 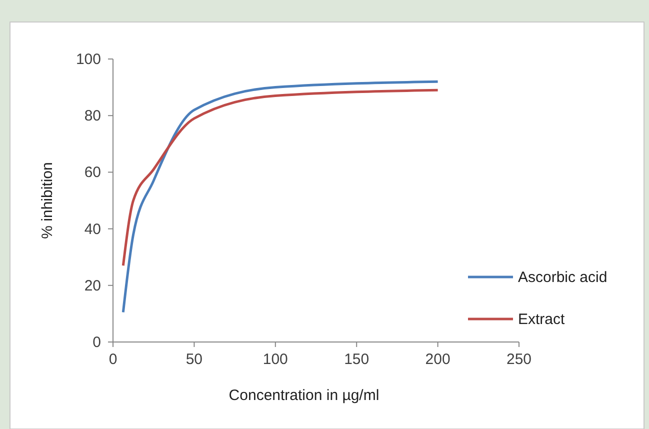 What do you see at coordinates (304, 395) in the screenshot?
I see `x-axis-title: Concentration in µg/ml` at bounding box center [304, 395].